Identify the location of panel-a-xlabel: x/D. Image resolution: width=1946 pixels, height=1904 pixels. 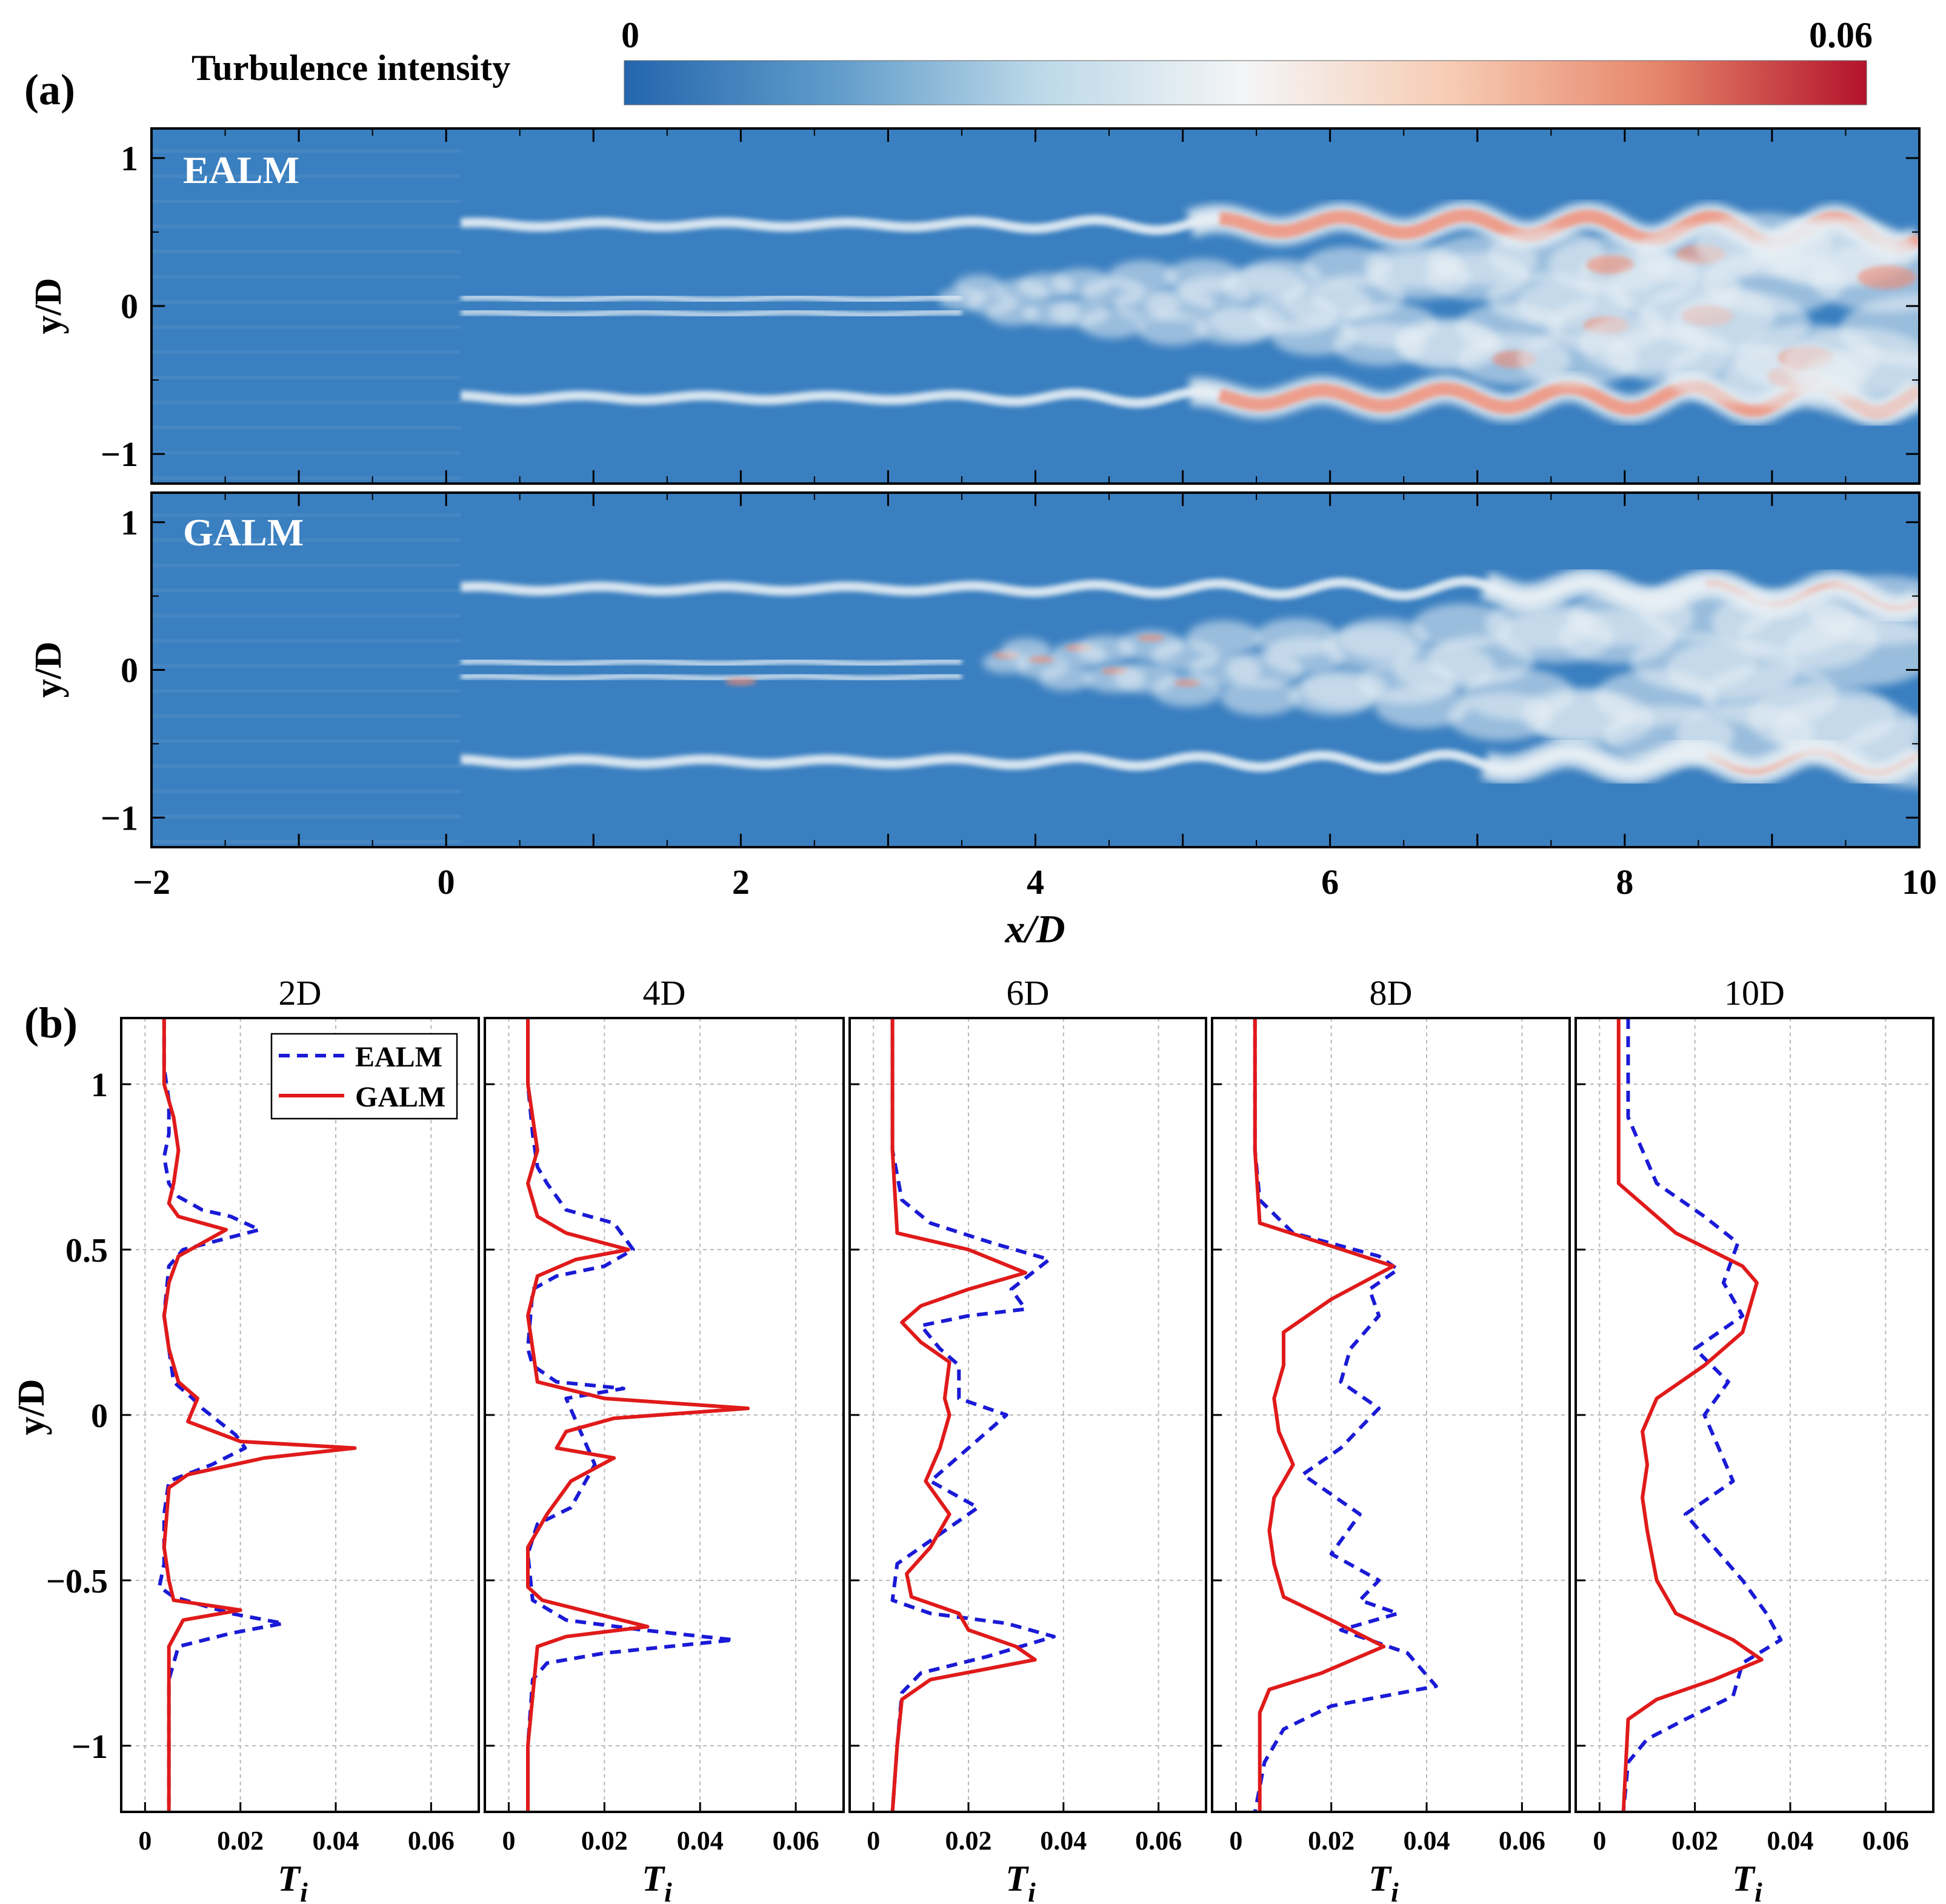
(1035, 929).